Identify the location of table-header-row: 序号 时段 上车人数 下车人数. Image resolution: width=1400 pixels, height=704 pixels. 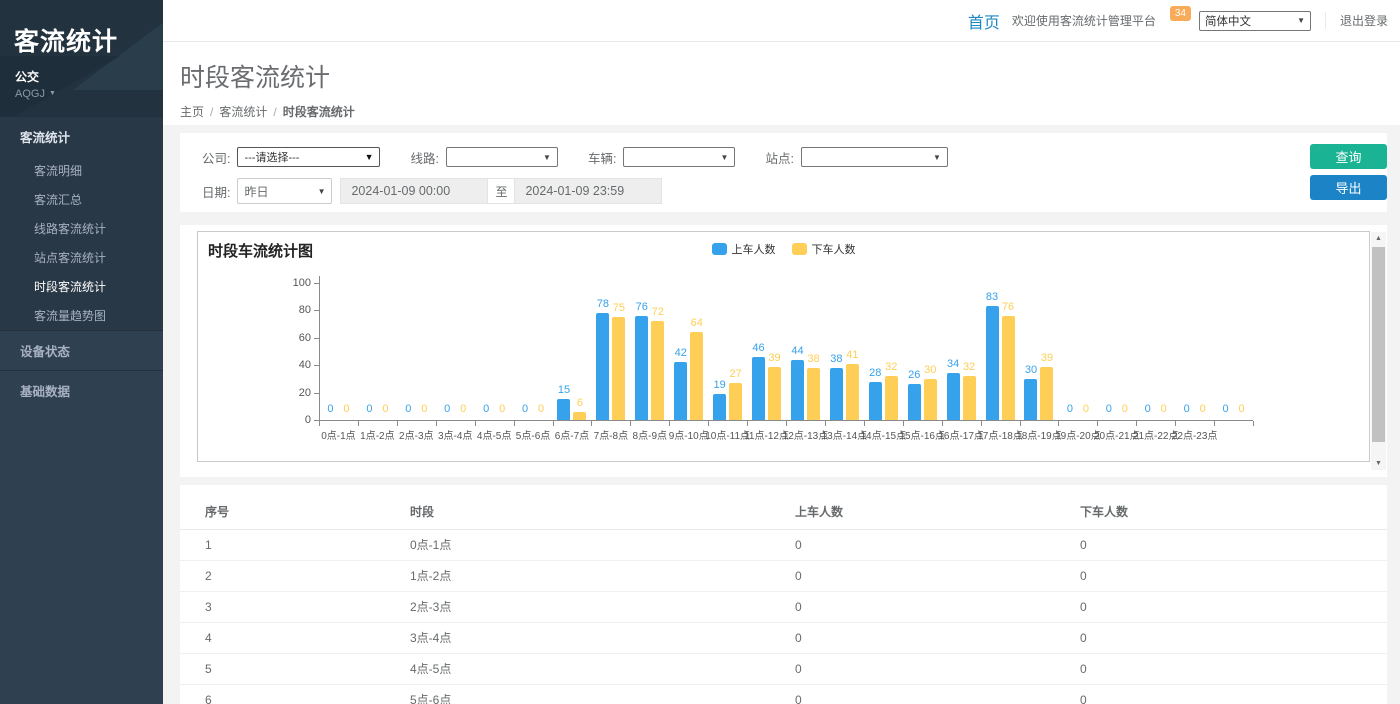
(783, 512).